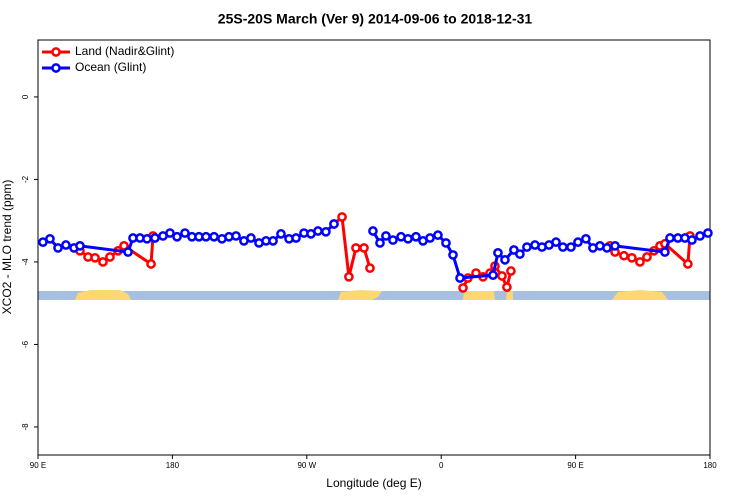 The image size is (750, 500). Describe the element at coordinates (306, 465) in the screenshot. I see `x-tick-label: 90 W` at that location.